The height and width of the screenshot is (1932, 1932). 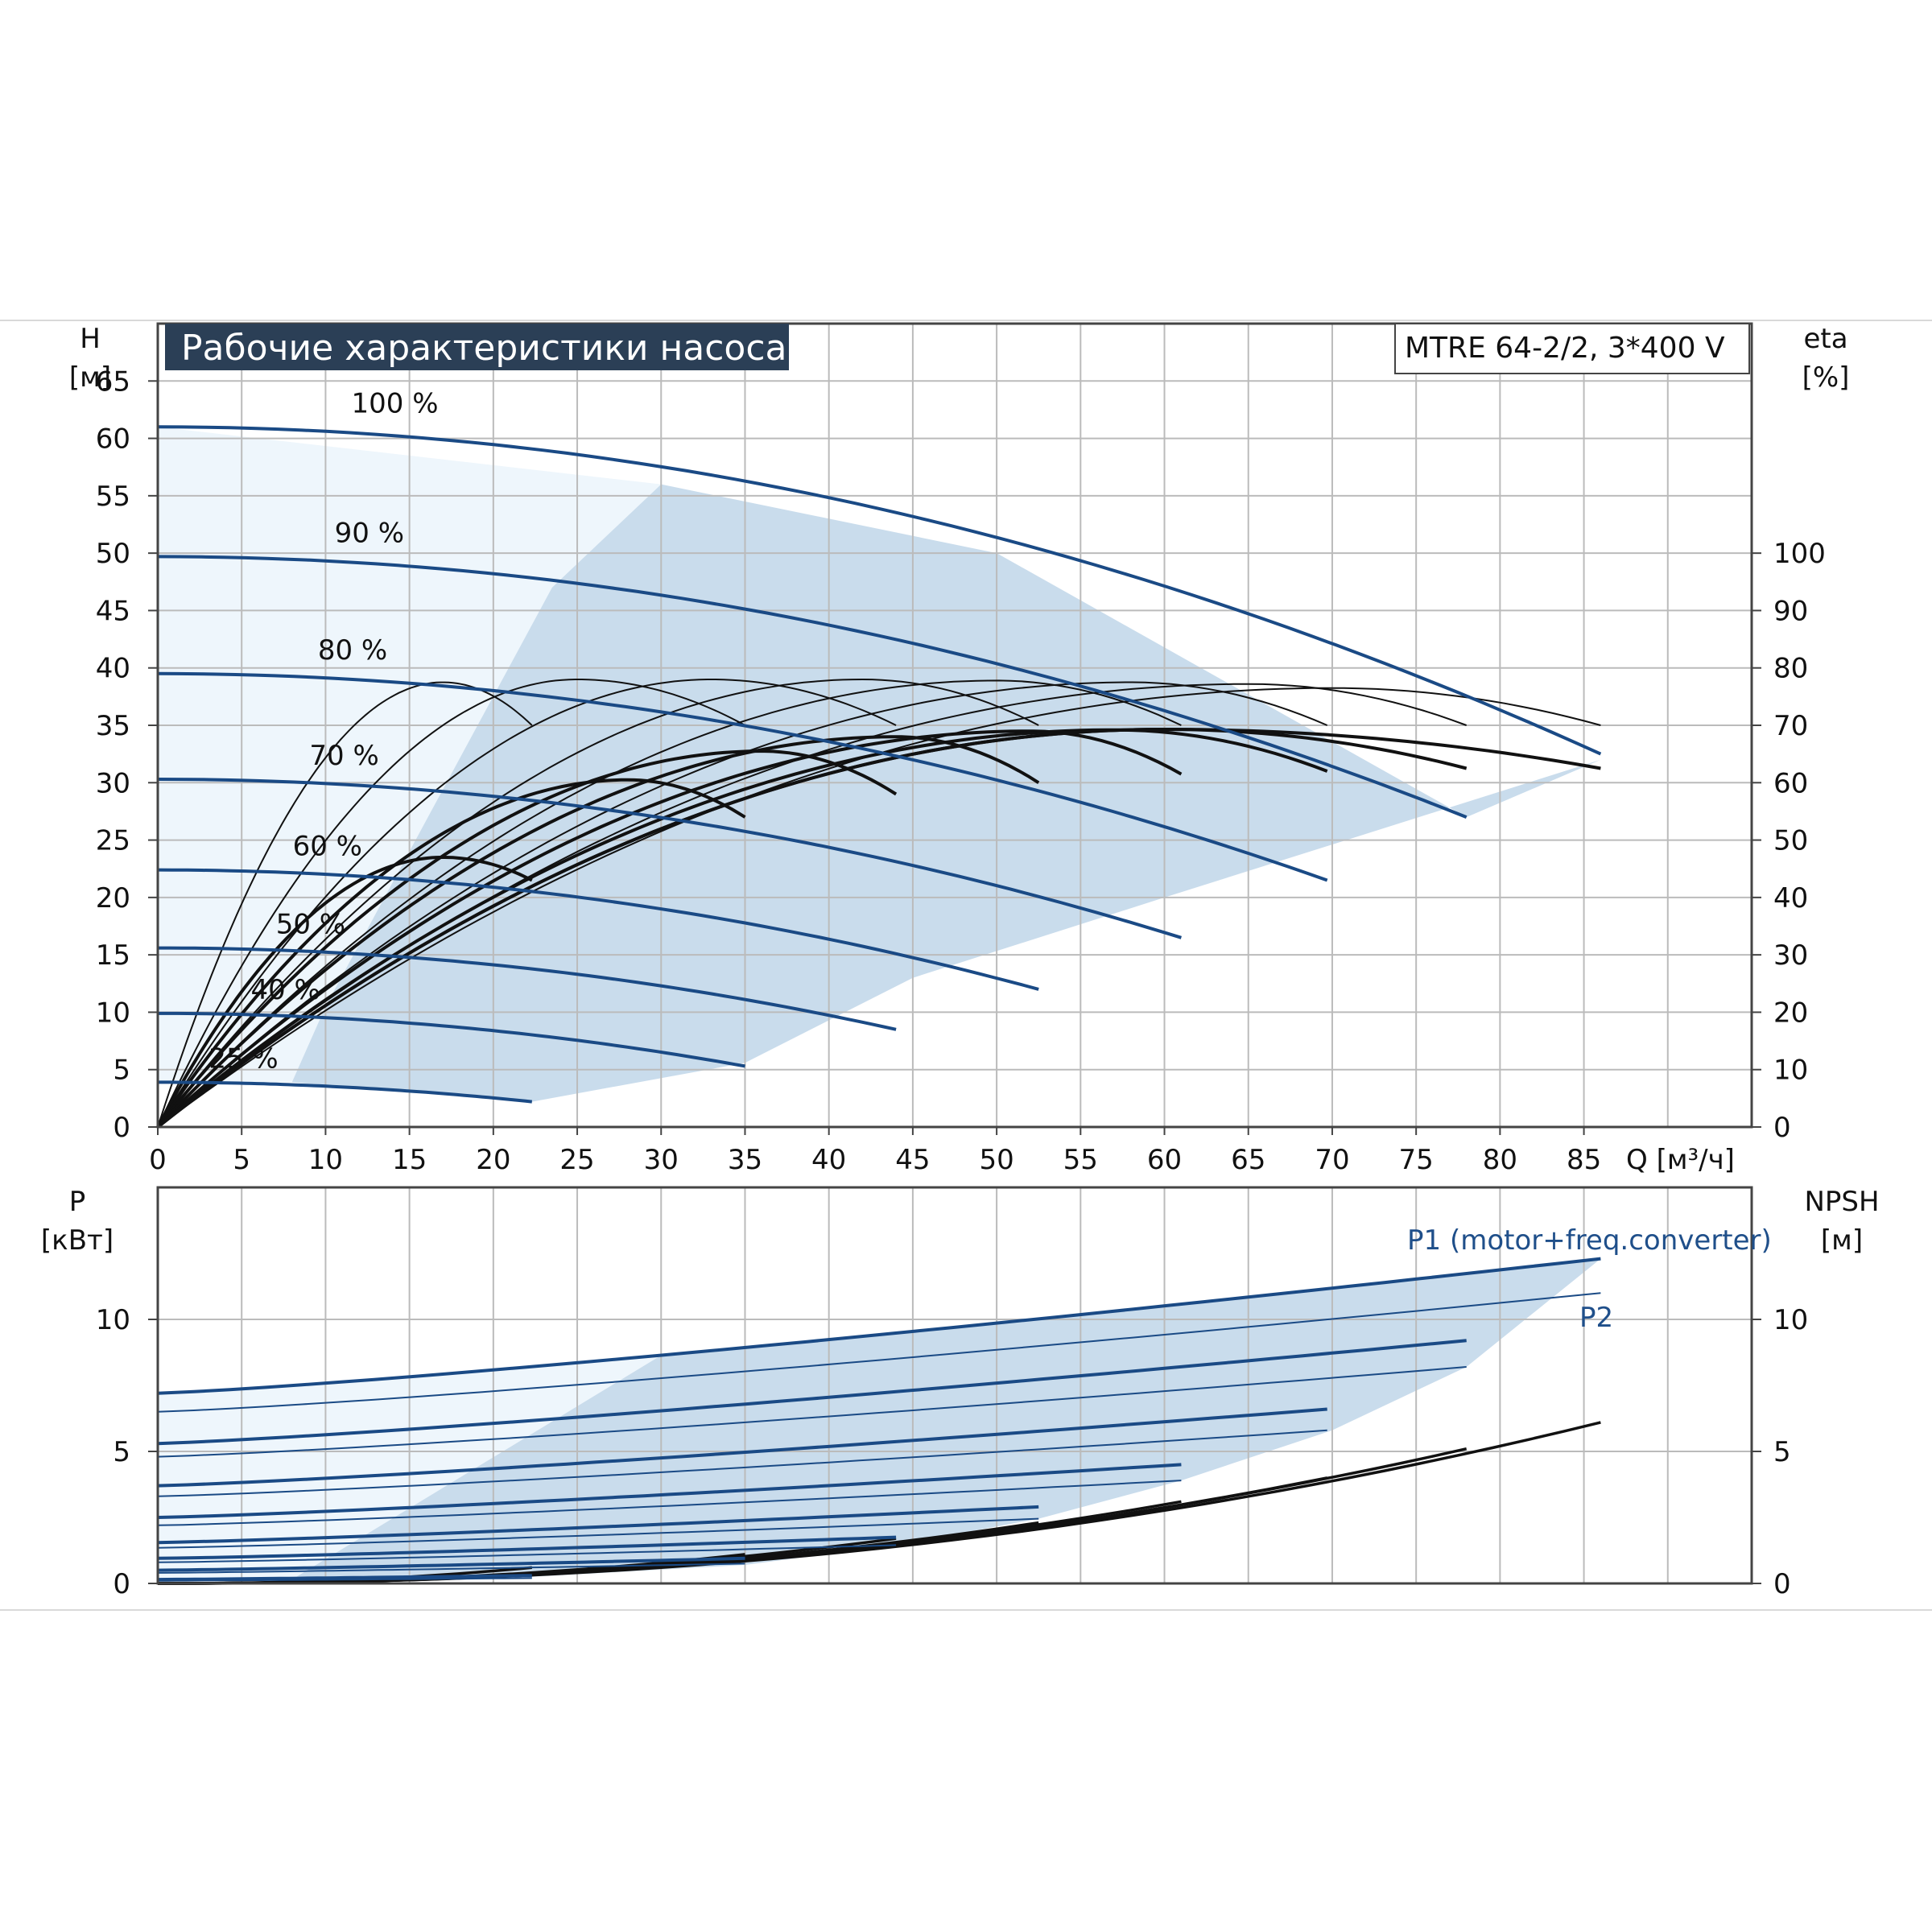 What do you see at coordinates (113, 955) in the screenshot?
I see `y-tick-label: 15` at bounding box center [113, 955].